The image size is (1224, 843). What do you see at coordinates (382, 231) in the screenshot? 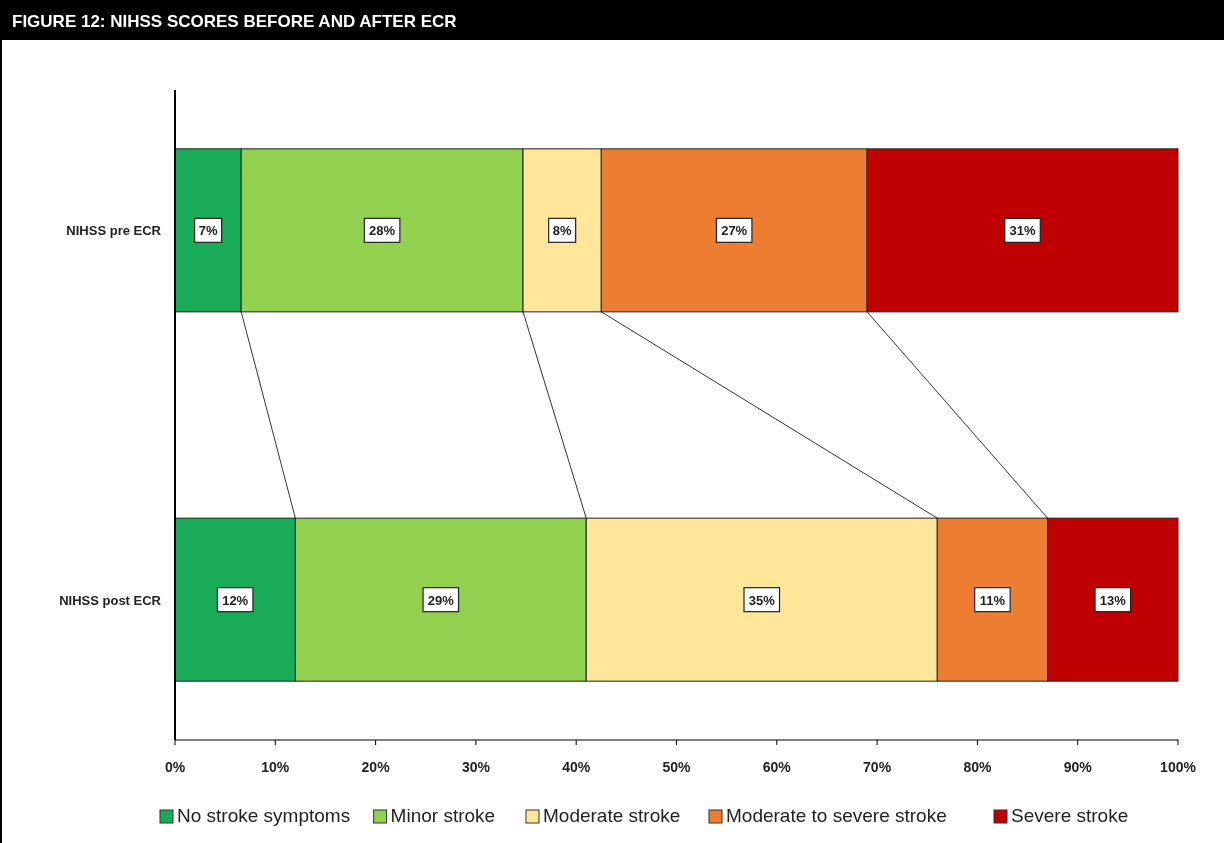
I see `data-label: 28%` at bounding box center [382, 231].